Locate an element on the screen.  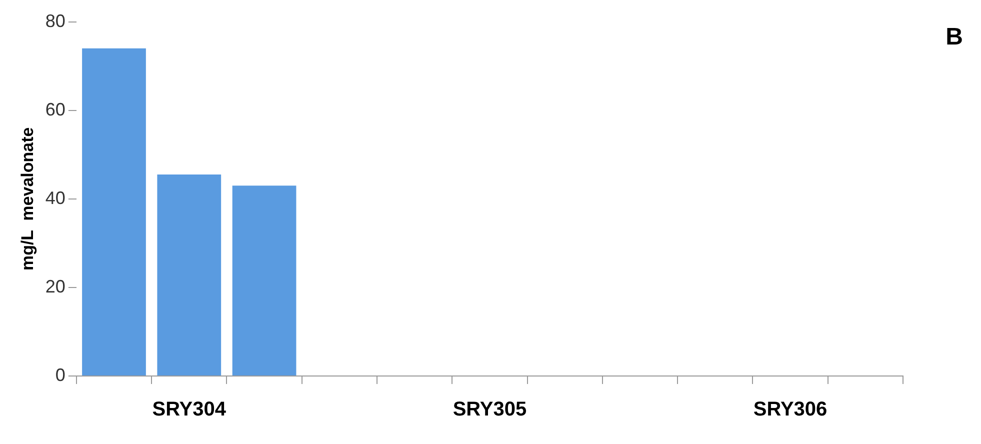
y-tick-label: 40 is located at coordinates (55, 198).